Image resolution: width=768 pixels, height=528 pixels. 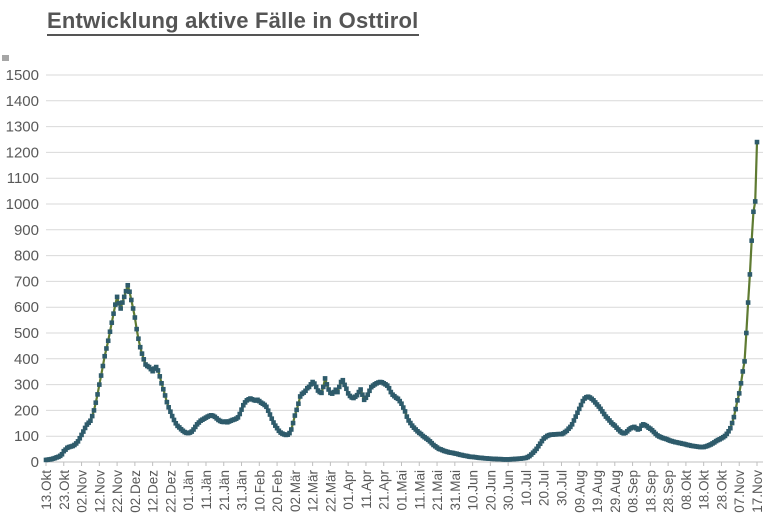 What do you see at coordinates (46, 490) in the screenshot?
I see `svg-text: 13.Okt` at bounding box center [46, 490].